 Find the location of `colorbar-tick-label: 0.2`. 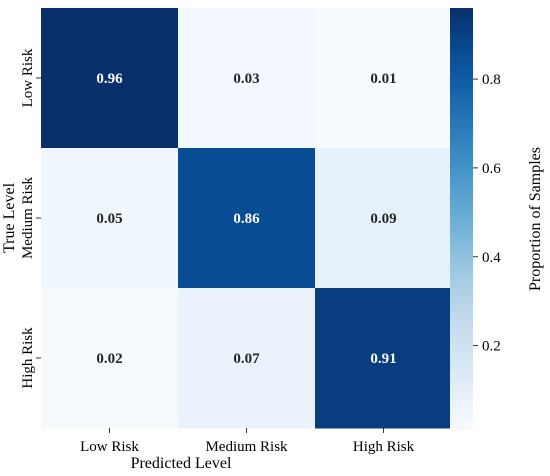

colorbar-tick-label: 0.2 is located at coordinates (491, 347).